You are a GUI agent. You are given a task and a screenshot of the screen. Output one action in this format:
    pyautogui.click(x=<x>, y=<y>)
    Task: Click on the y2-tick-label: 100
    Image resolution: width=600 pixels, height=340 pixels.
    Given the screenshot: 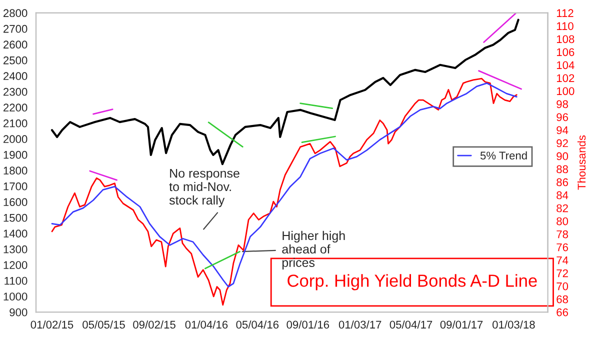 What is the action you would take?
    pyautogui.click(x=565, y=91)
    